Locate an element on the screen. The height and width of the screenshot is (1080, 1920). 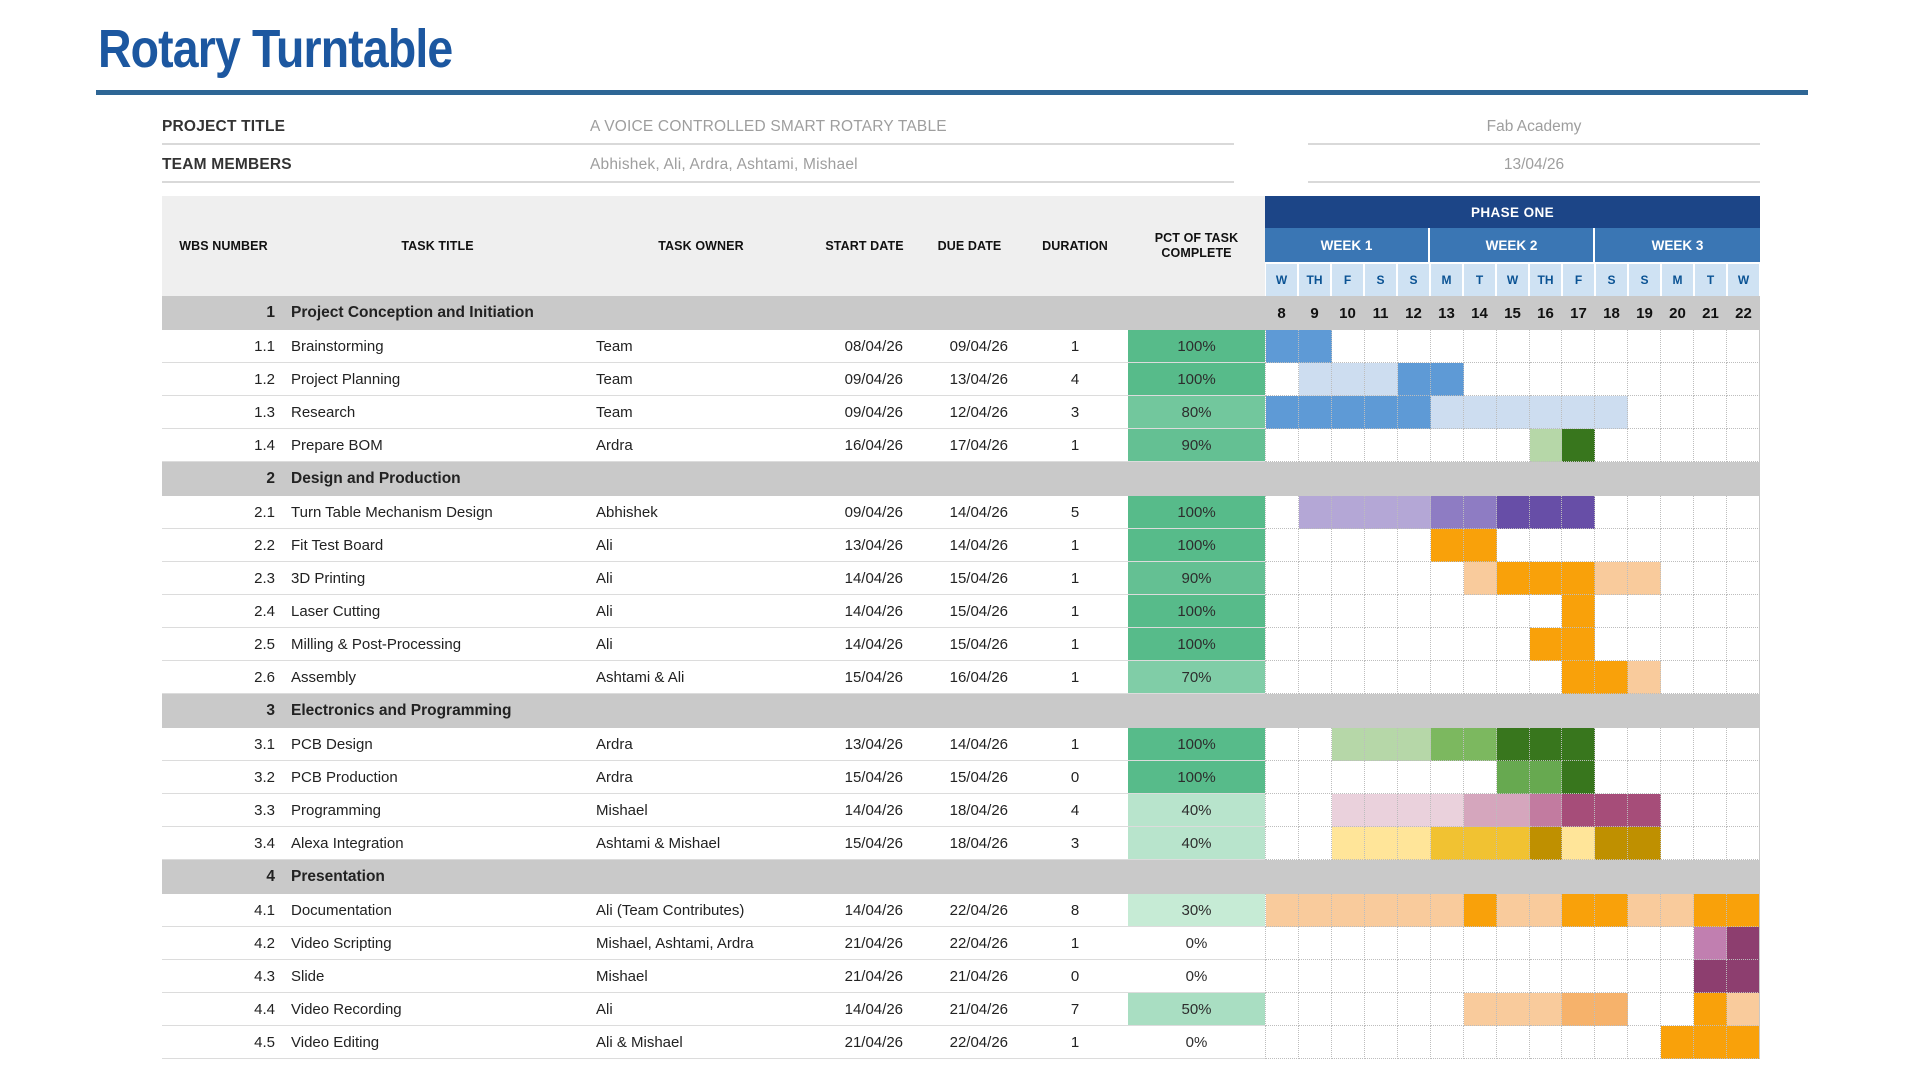
wbs-cell: 3.2 is located at coordinates (223, 777).